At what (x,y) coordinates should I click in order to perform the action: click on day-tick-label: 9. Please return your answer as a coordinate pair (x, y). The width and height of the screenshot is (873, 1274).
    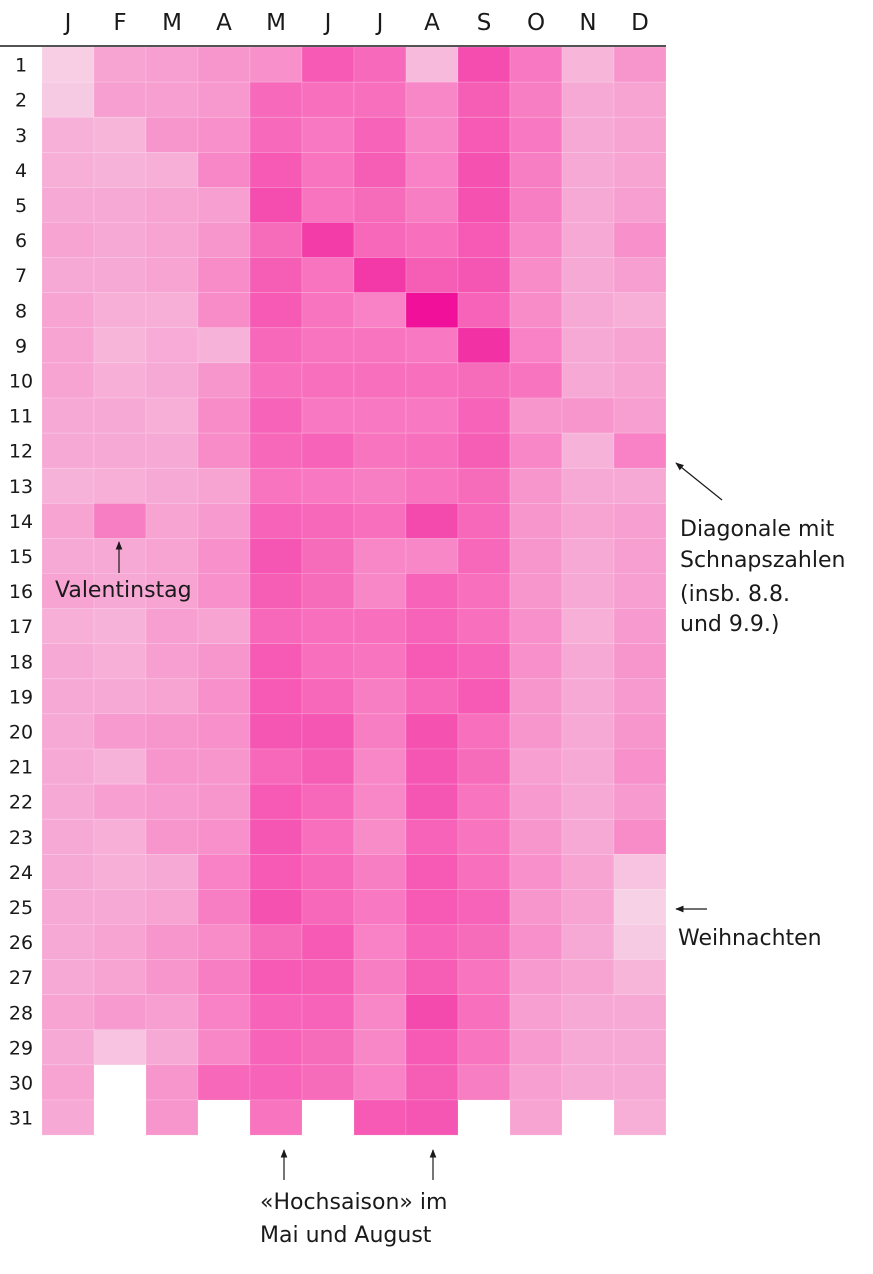
    Looking at the image, I should click on (21, 346).